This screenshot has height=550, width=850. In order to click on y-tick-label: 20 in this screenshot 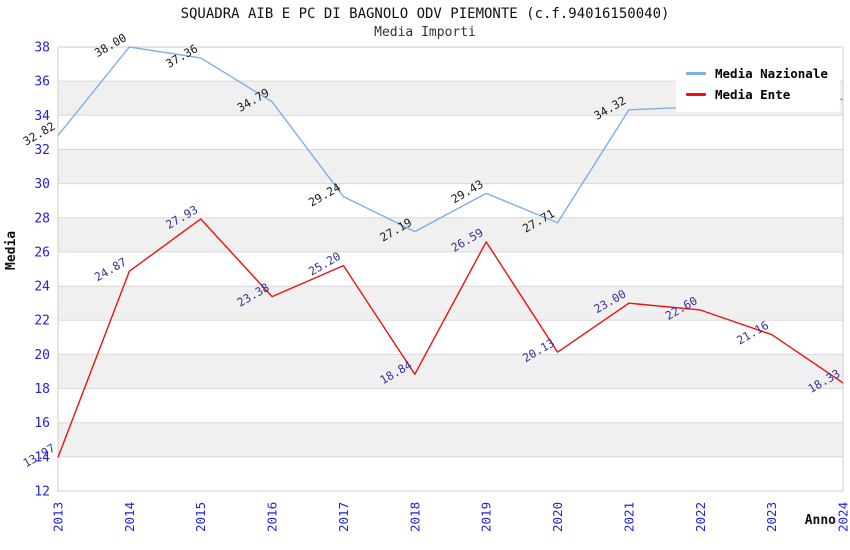, I will do `click(42, 355)`.